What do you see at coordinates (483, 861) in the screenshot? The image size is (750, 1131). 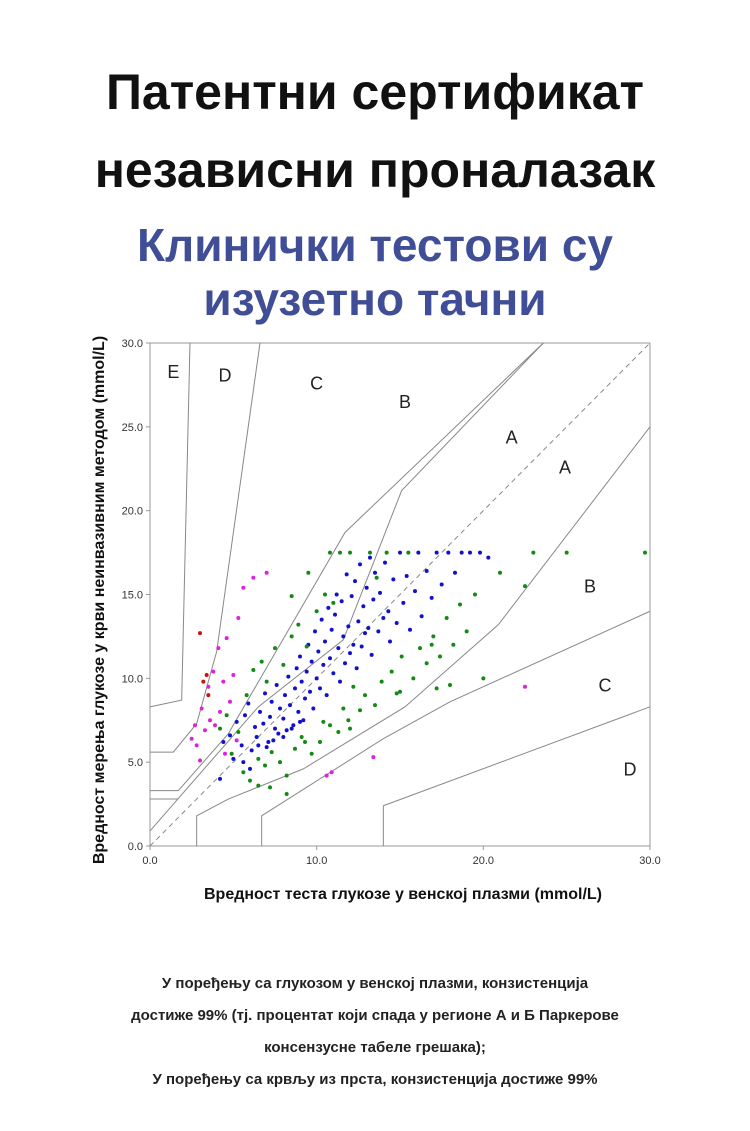 I see `x-tick-label: 20.0` at bounding box center [483, 861].